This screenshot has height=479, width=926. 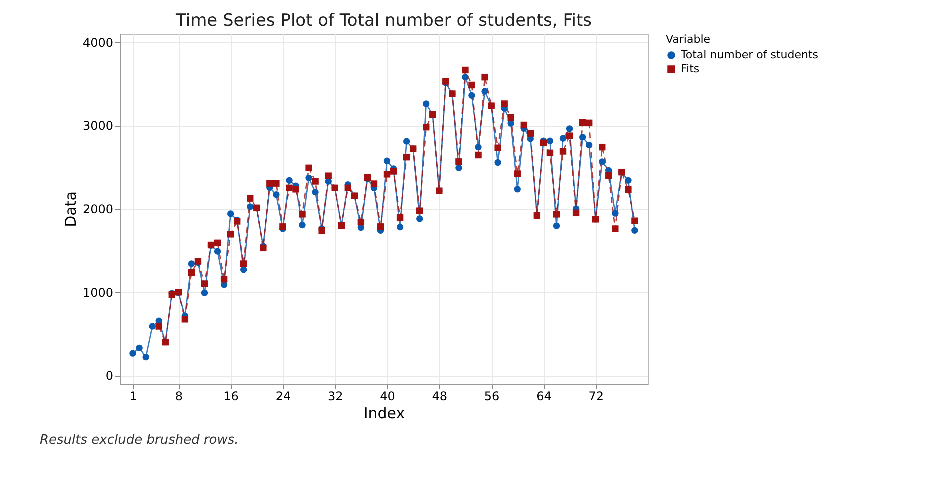 I want to click on x-tick-label: 16, so click(x=231, y=397).